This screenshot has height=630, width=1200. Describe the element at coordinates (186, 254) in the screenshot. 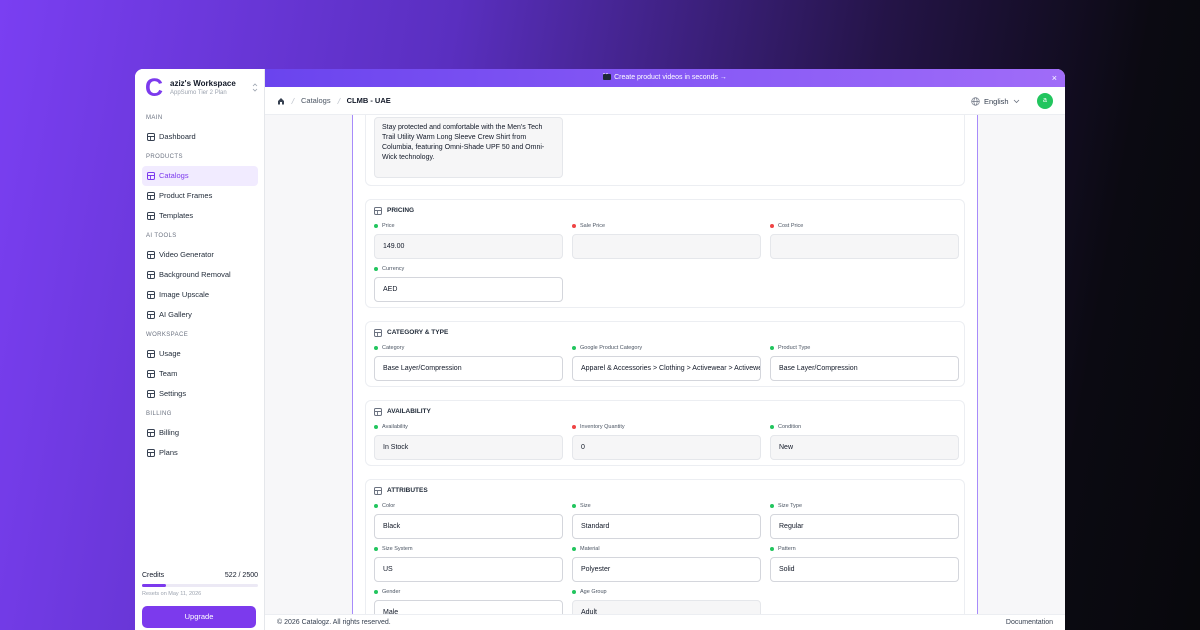

I see `nav-label: Video Generator` at that location.